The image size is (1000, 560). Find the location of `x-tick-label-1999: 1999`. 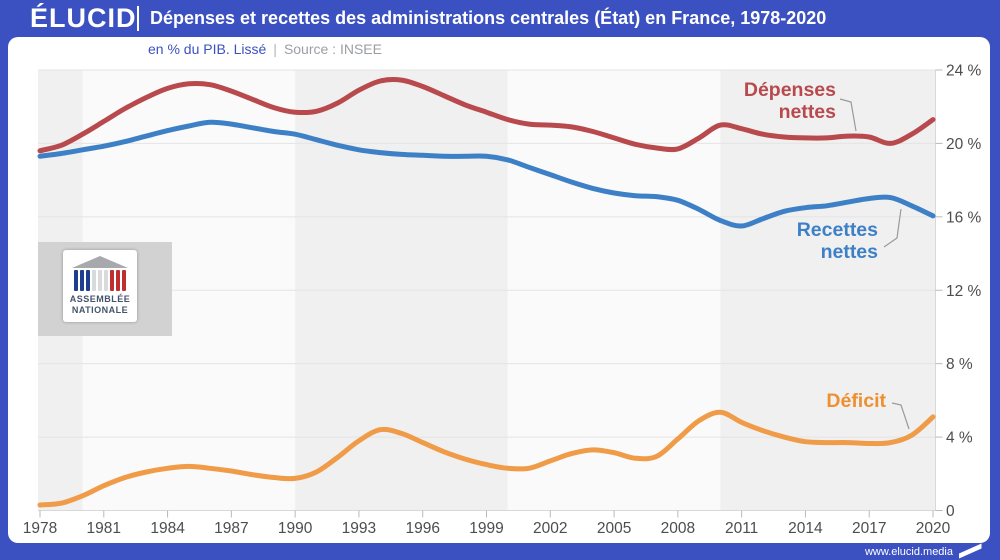

x-tick-label-1999: 1999 is located at coordinates (486, 528).